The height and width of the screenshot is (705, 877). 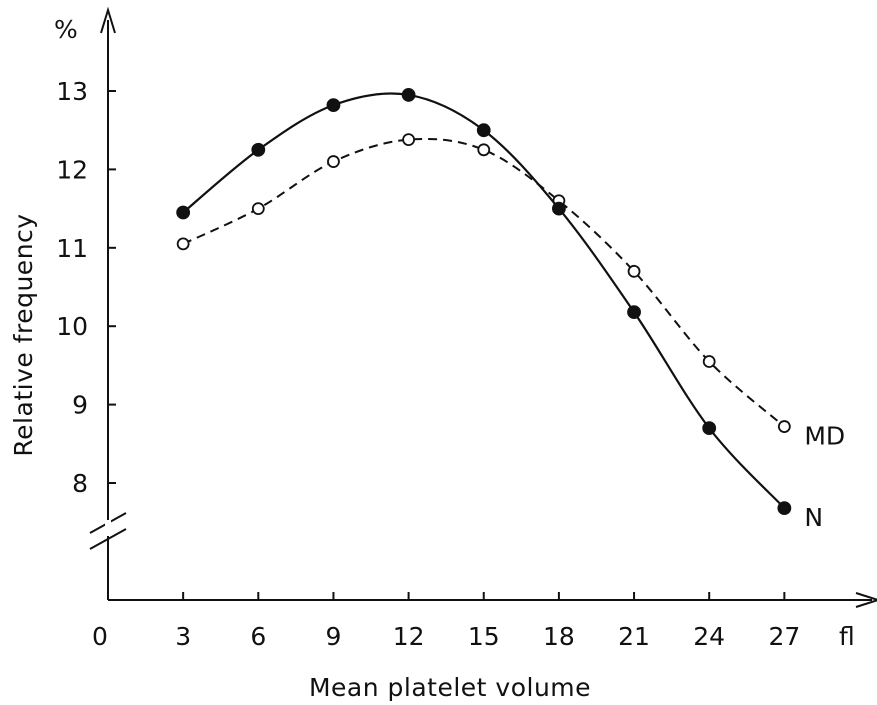 I want to click on x-tick-label: 21, so click(x=634, y=636).